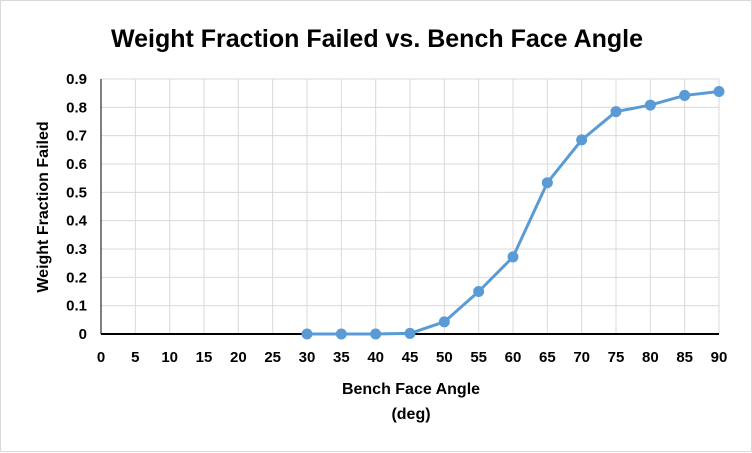 The width and height of the screenshot is (752, 453). What do you see at coordinates (169, 357) in the screenshot?
I see `x-tick-label: 10` at bounding box center [169, 357].